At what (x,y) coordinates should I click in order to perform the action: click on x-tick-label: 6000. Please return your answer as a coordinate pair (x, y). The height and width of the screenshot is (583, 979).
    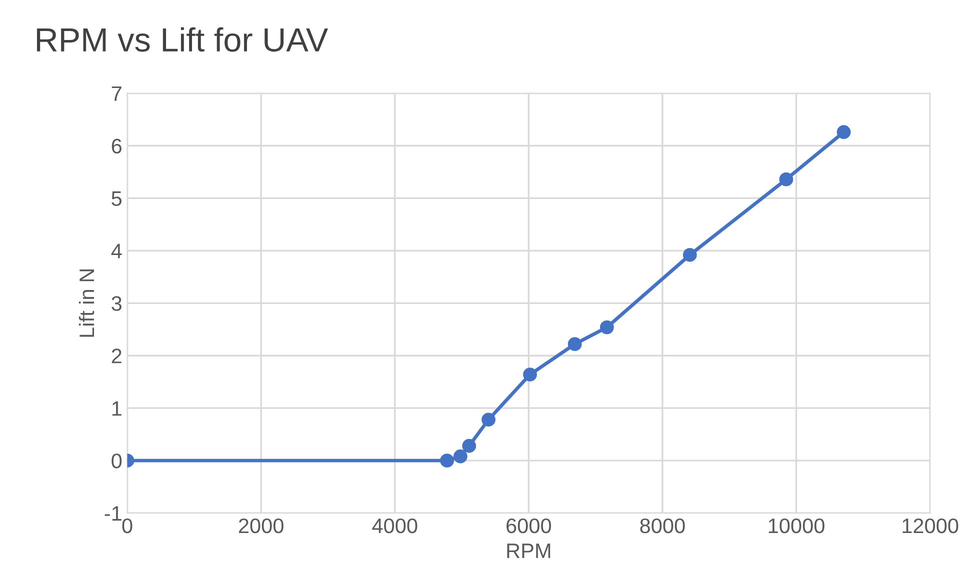
    Looking at the image, I should click on (529, 526).